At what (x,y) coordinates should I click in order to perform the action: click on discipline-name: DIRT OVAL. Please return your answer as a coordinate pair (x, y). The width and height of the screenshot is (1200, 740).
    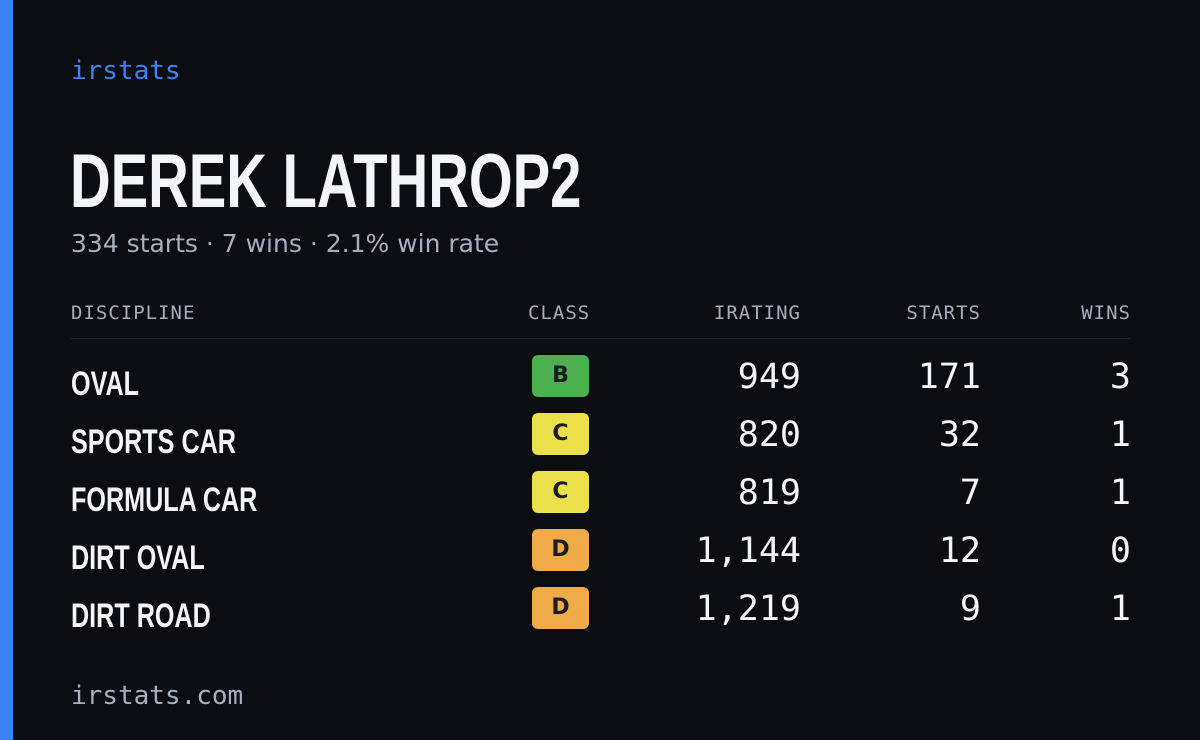
    Looking at the image, I should click on (138, 558).